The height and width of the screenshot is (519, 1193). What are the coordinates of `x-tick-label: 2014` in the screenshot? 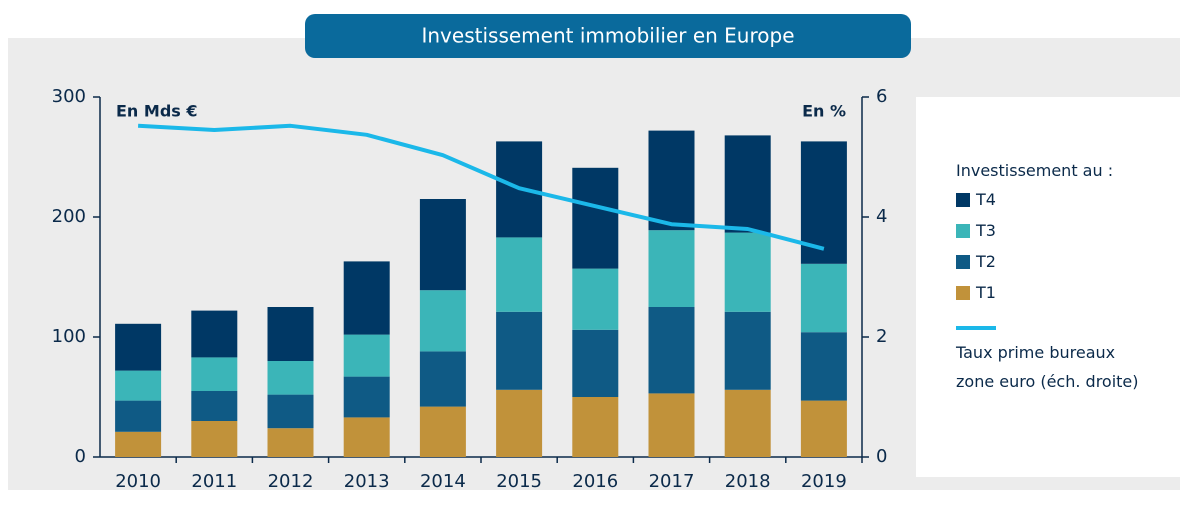 It's located at (443, 481).